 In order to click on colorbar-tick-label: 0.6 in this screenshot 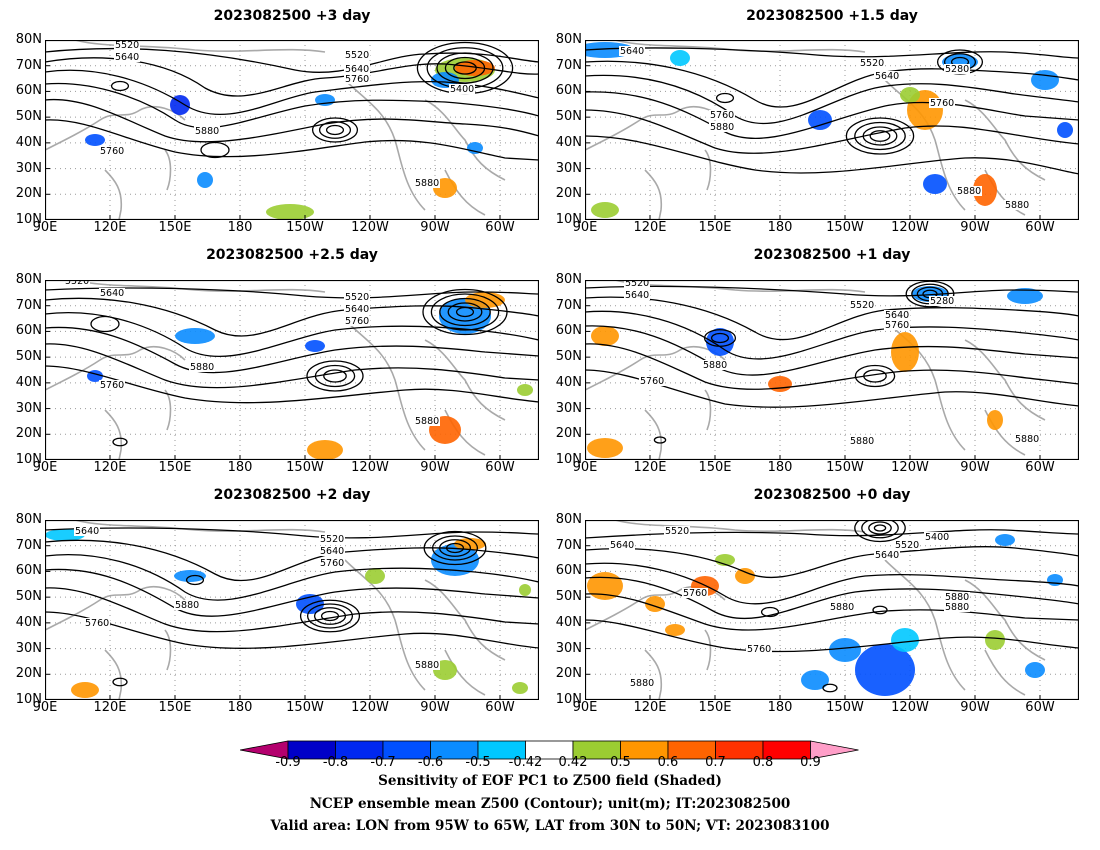, I will do `click(668, 762)`.